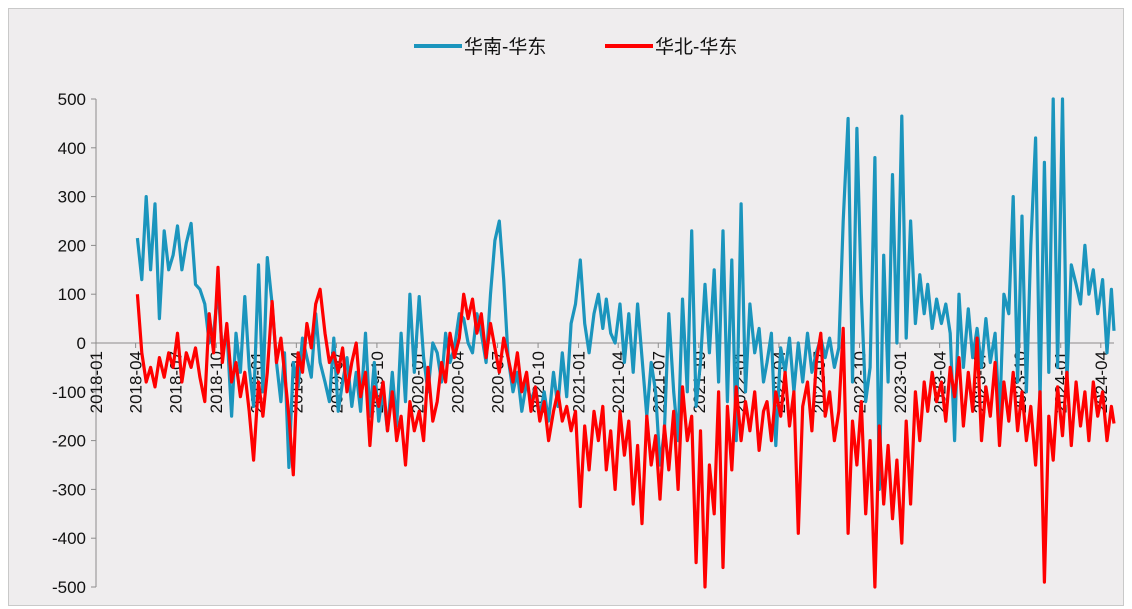  I want to click on y-tick-label: 500, so click(72, 99).